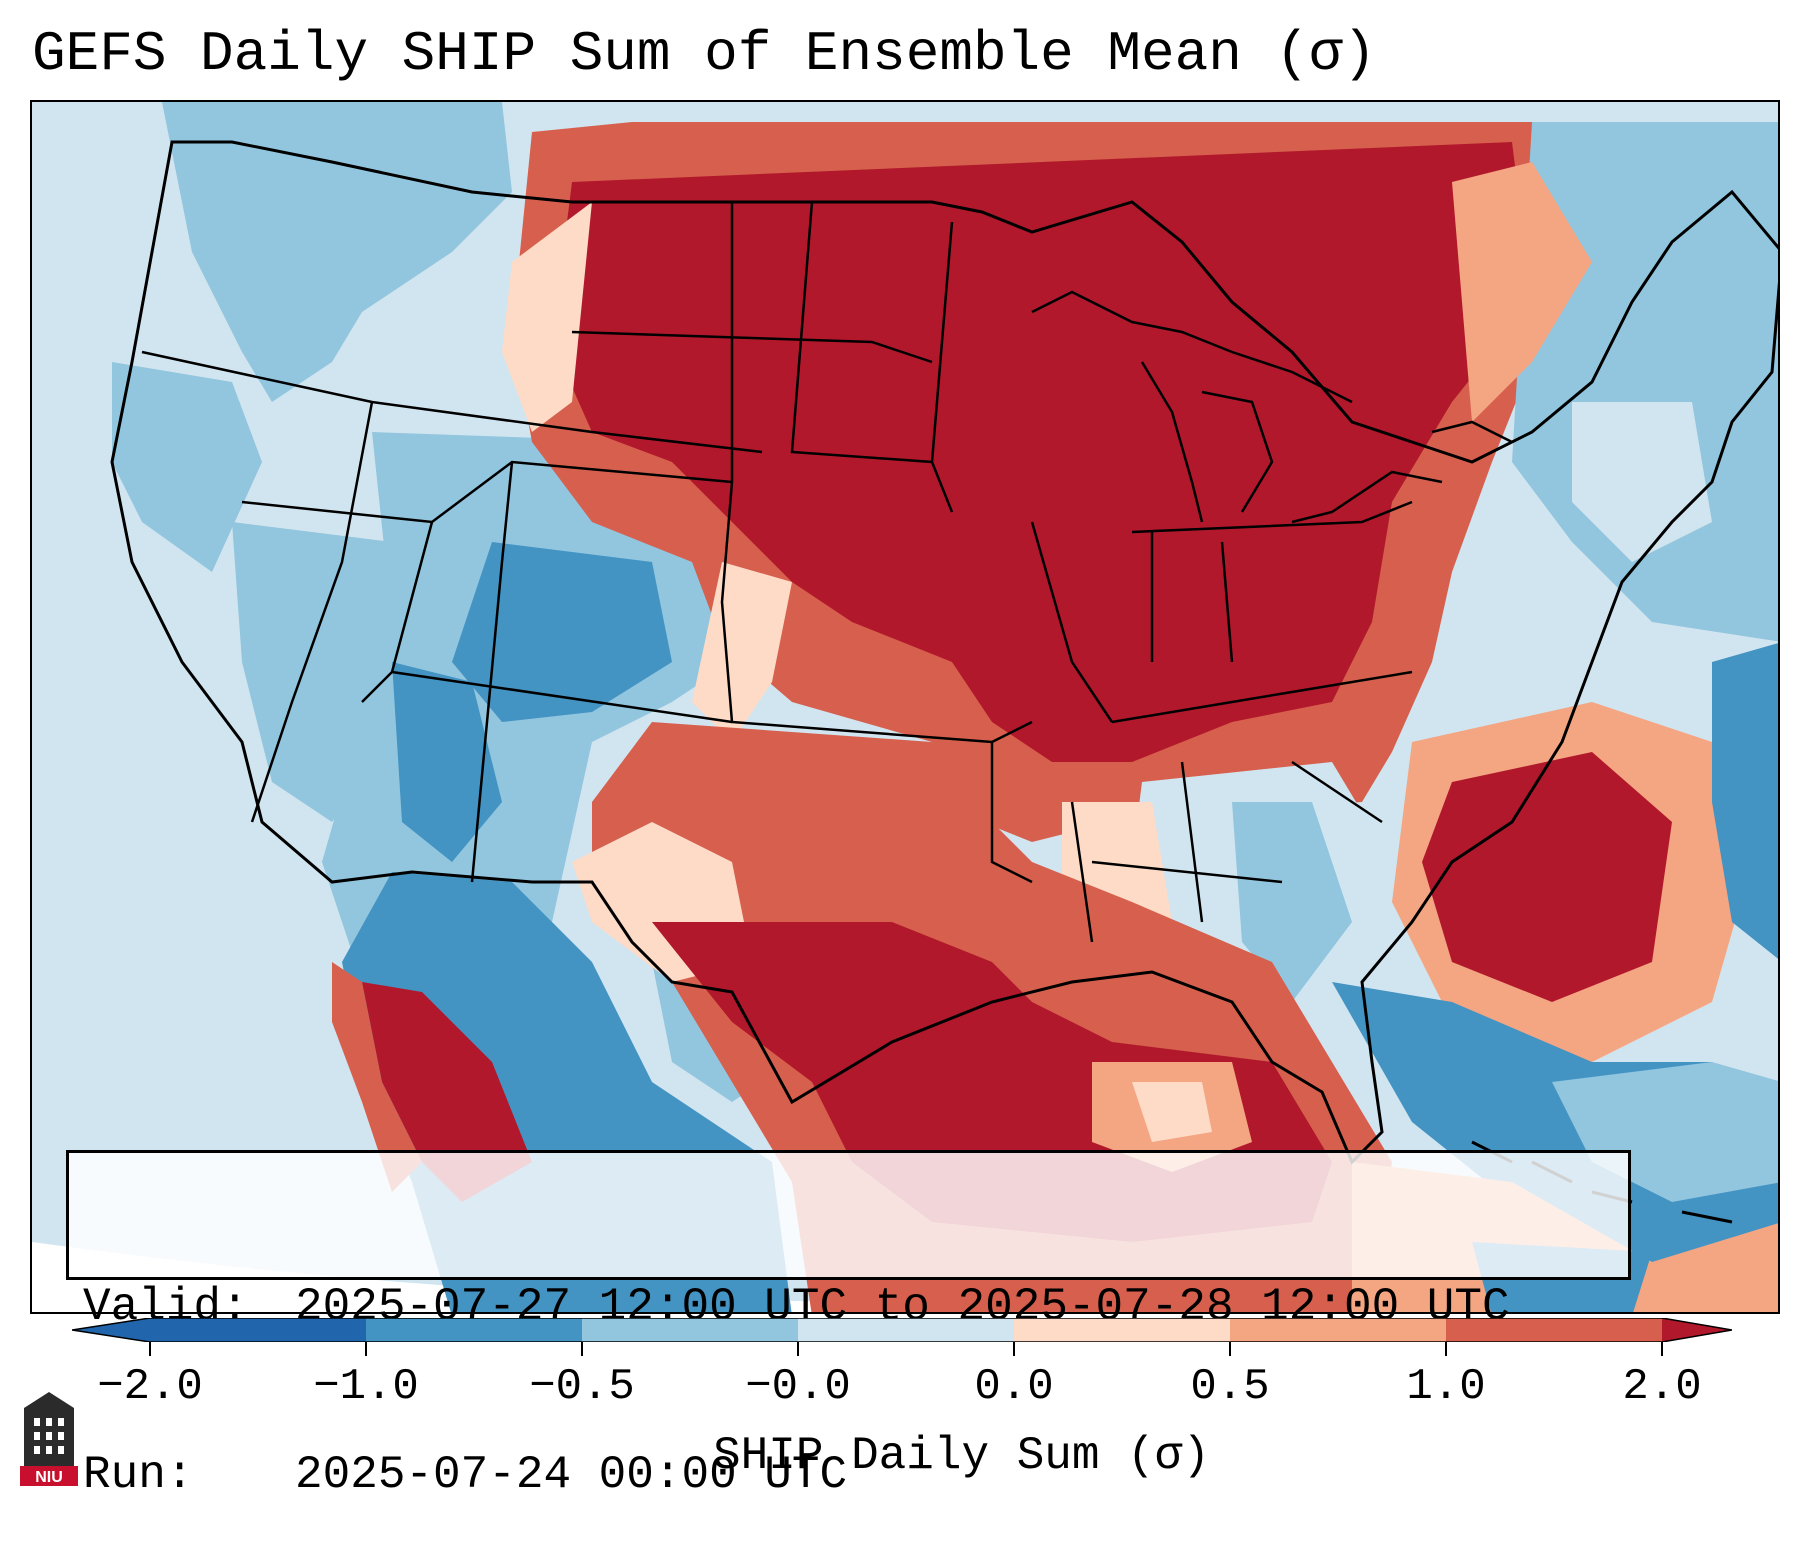 This screenshot has width=1803, height=1559. Describe the element at coordinates (49, 1400) in the screenshot. I see `logo-roof` at that location.